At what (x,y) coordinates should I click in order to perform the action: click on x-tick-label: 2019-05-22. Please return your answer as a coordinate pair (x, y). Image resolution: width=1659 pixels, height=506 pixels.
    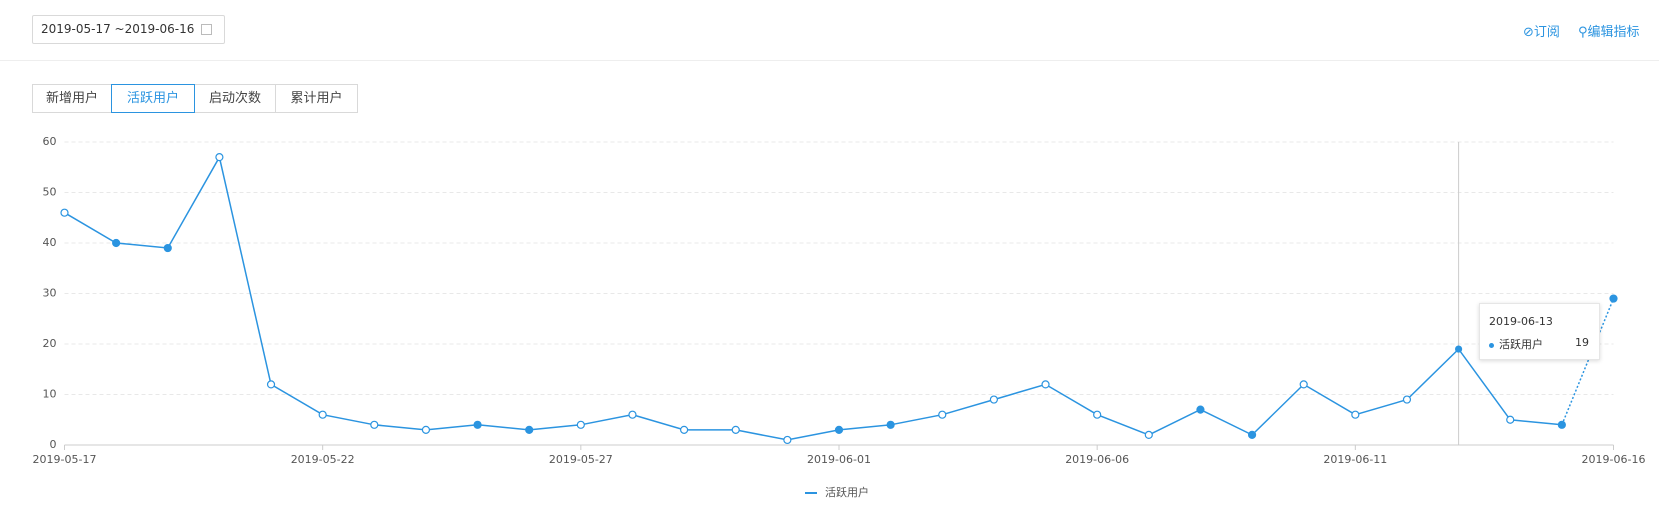
    Looking at the image, I should click on (323, 459).